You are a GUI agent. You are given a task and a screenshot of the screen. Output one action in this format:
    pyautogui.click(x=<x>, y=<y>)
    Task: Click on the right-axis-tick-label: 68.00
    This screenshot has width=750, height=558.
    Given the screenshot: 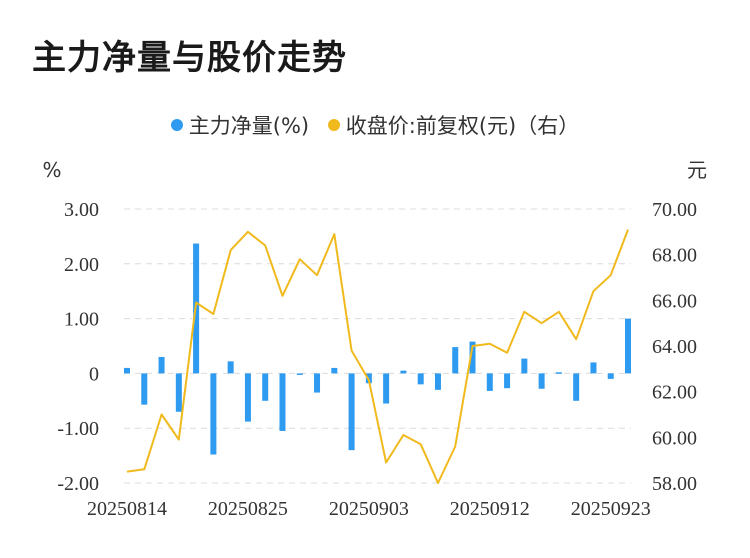 What is the action you would take?
    pyautogui.click(x=674, y=256)
    